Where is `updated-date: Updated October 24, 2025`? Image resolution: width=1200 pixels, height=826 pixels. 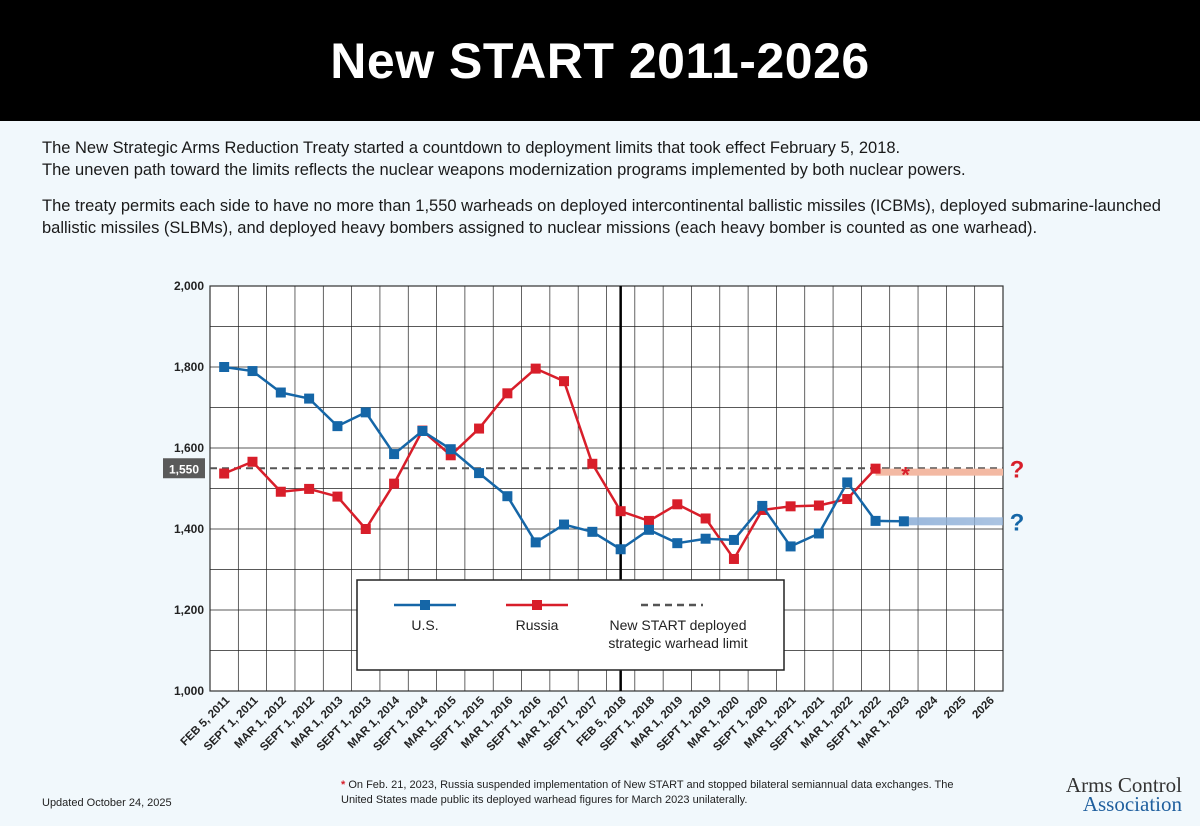 updated-date: Updated October 24, 2025 is located at coordinates (107, 803).